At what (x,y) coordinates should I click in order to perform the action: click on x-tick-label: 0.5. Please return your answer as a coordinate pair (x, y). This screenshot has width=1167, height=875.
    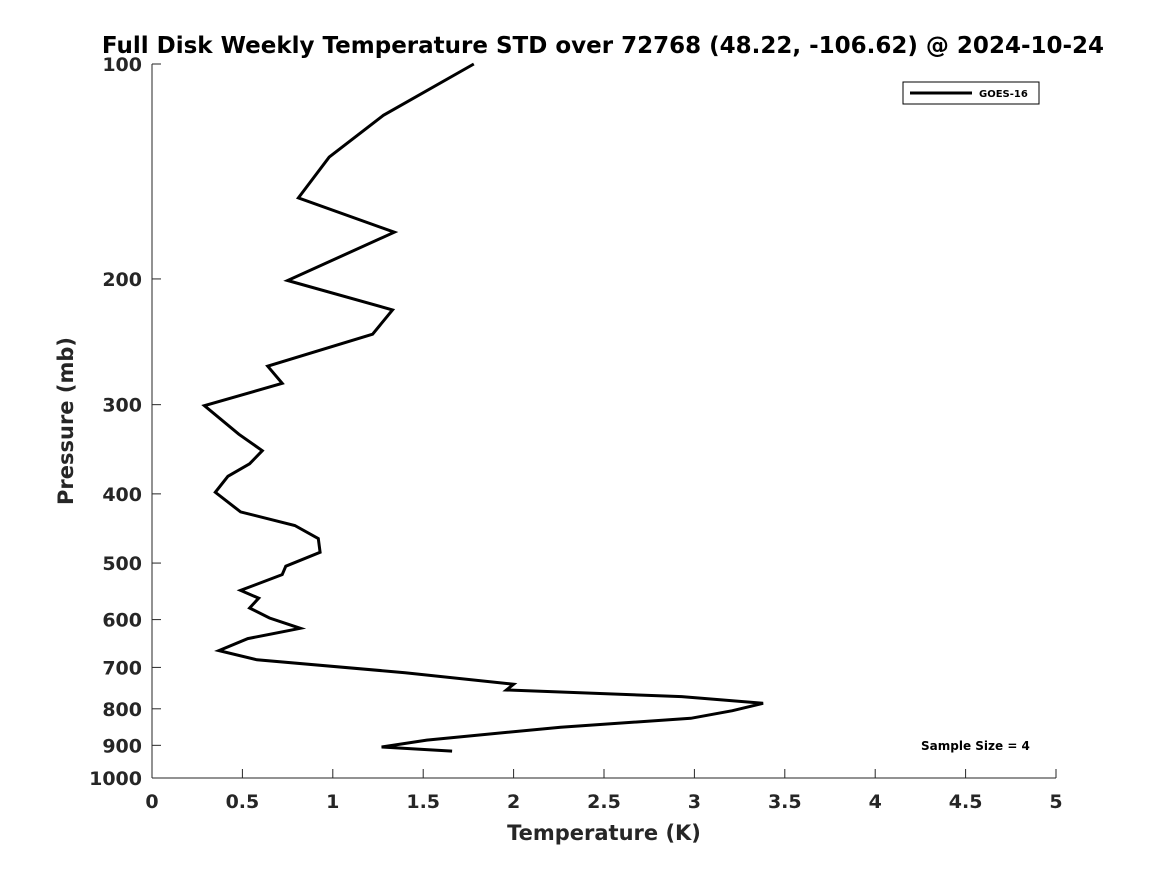
    Looking at the image, I should click on (243, 802).